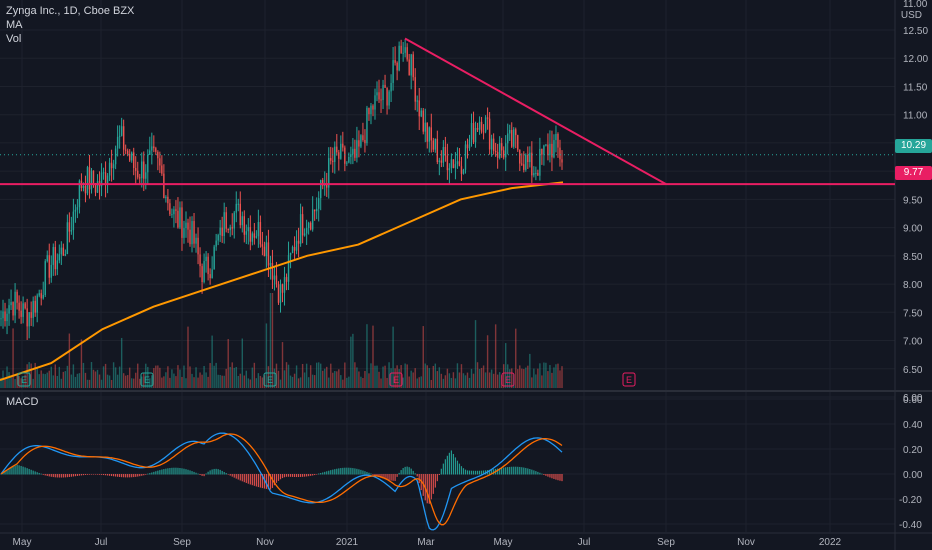 The width and height of the screenshot is (932, 550). Describe the element at coordinates (746, 542) in the screenshot. I see `time-axis-tick: Nov` at that location.